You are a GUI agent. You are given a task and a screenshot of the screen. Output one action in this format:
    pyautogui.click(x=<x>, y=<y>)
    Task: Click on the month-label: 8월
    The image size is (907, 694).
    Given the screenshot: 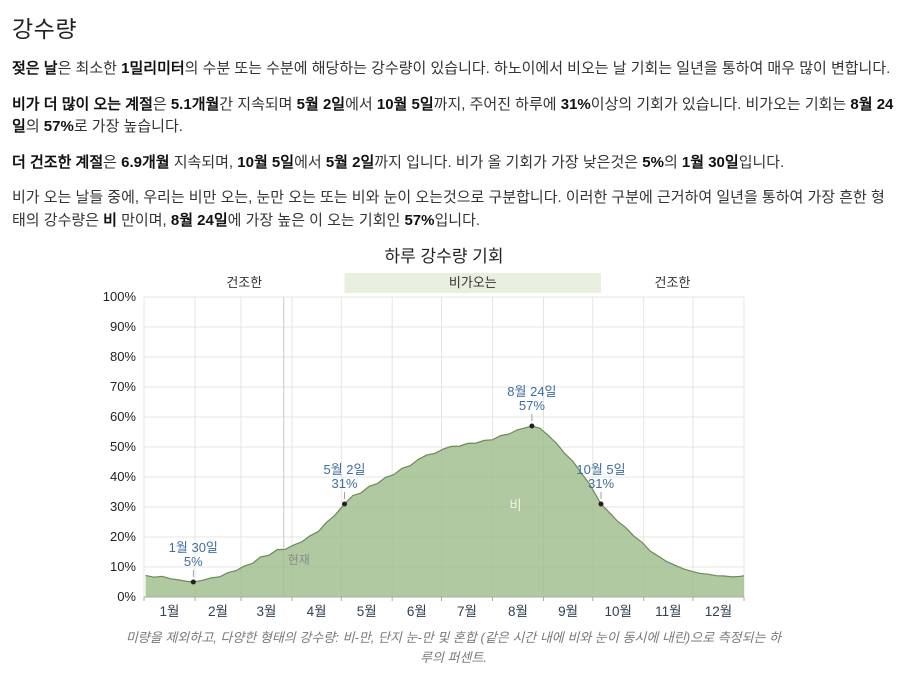 What is the action you would take?
    pyautogui.click(x=518, y=611)
    